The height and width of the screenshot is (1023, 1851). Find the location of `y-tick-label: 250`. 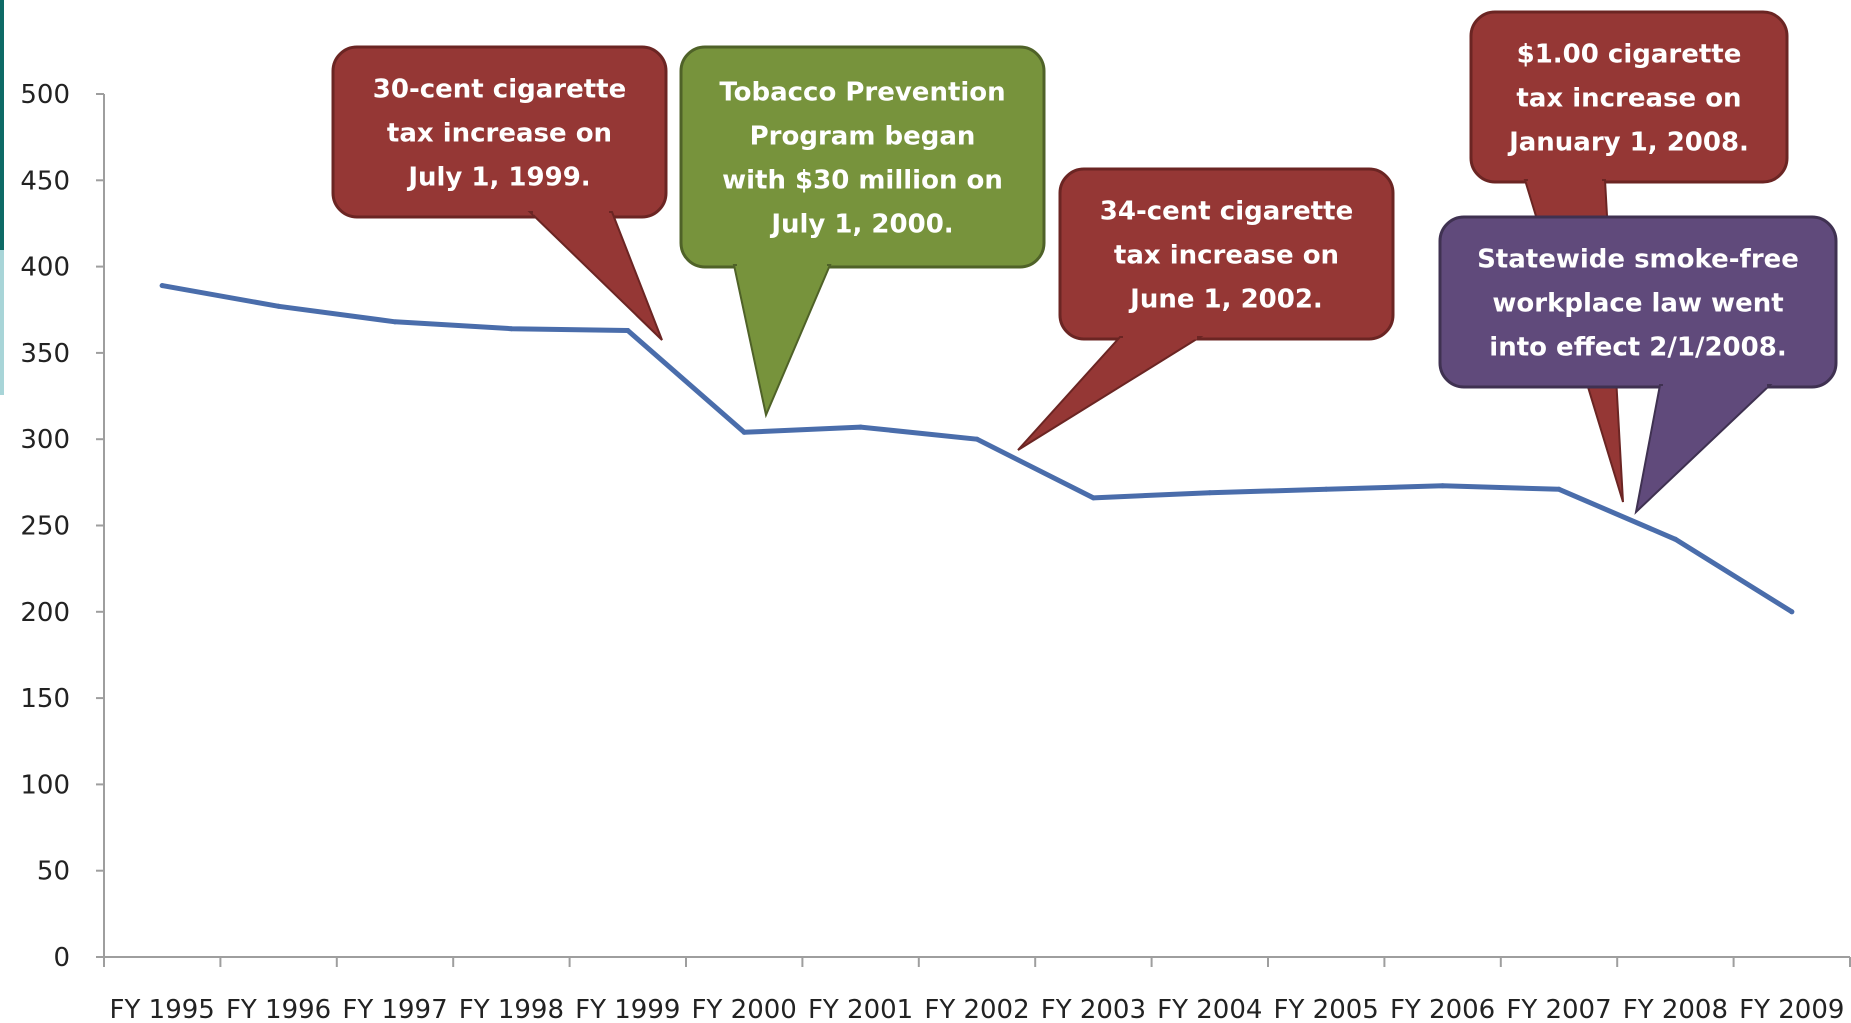

y-tick-label: 250 is located at coordinates (45, 527).